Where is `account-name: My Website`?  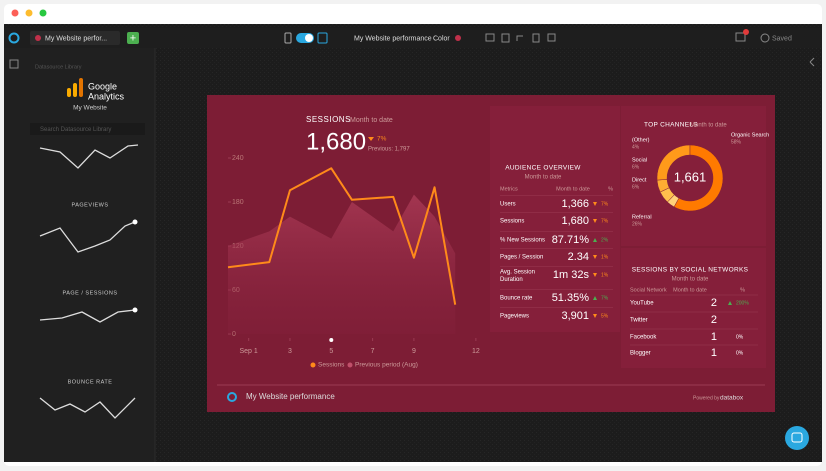 account-name: My Website is located at coordinates (90, 108).